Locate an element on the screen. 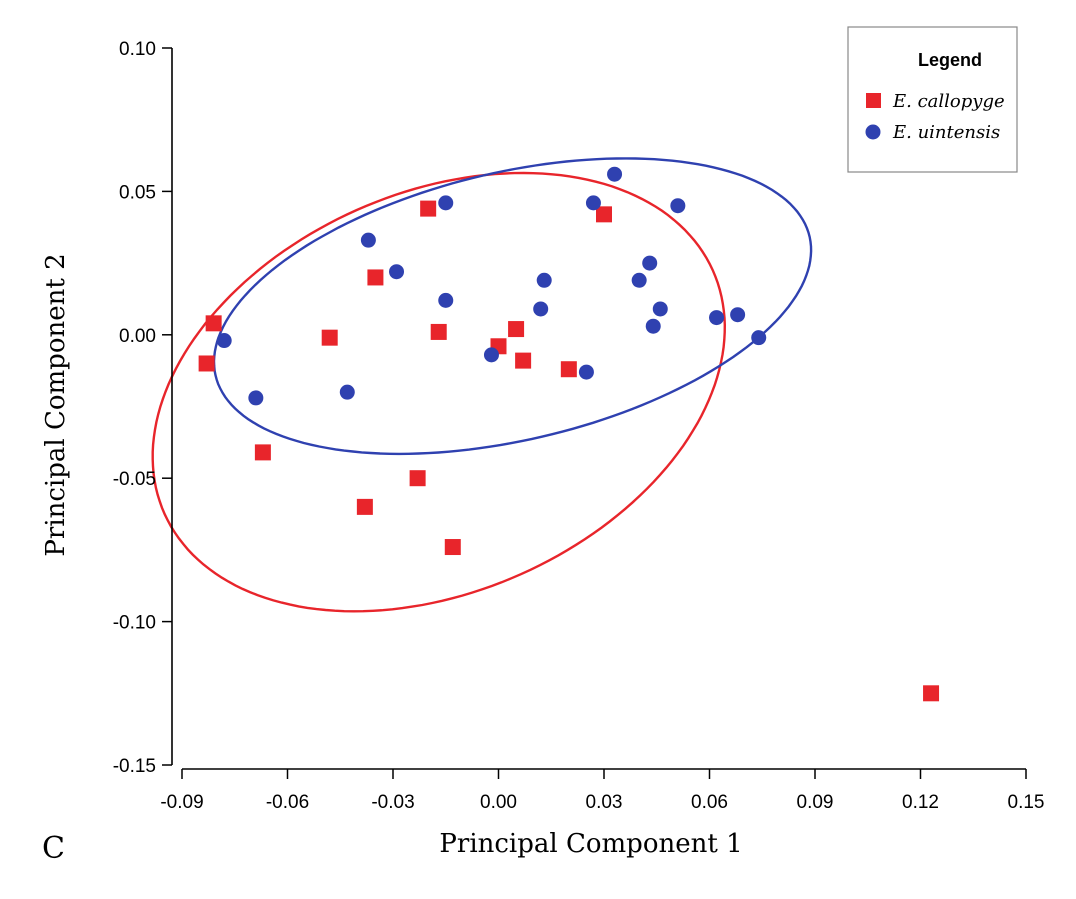 The image size is (1076, 899). y-tick-label: 0.00 is located at coordinates (137, 336).